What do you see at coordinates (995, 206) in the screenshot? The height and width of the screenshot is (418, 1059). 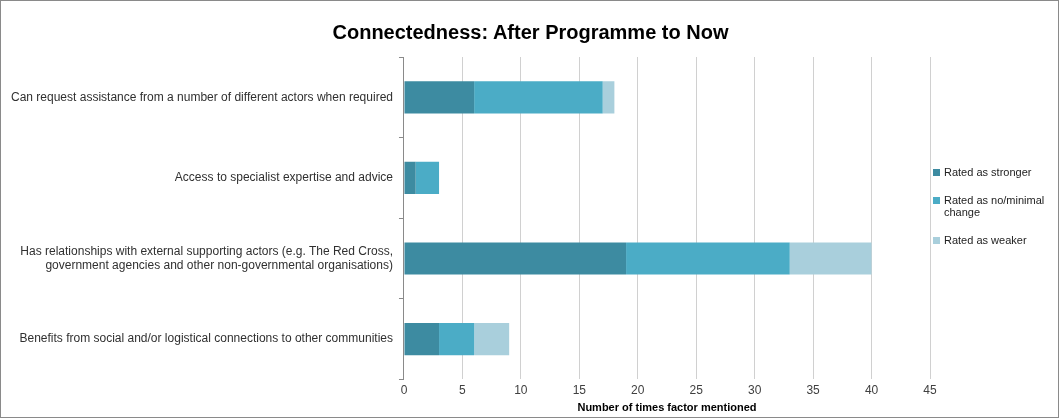 I see `legend-label: Rated as no/minimal change` at bounding box center [995, 206].